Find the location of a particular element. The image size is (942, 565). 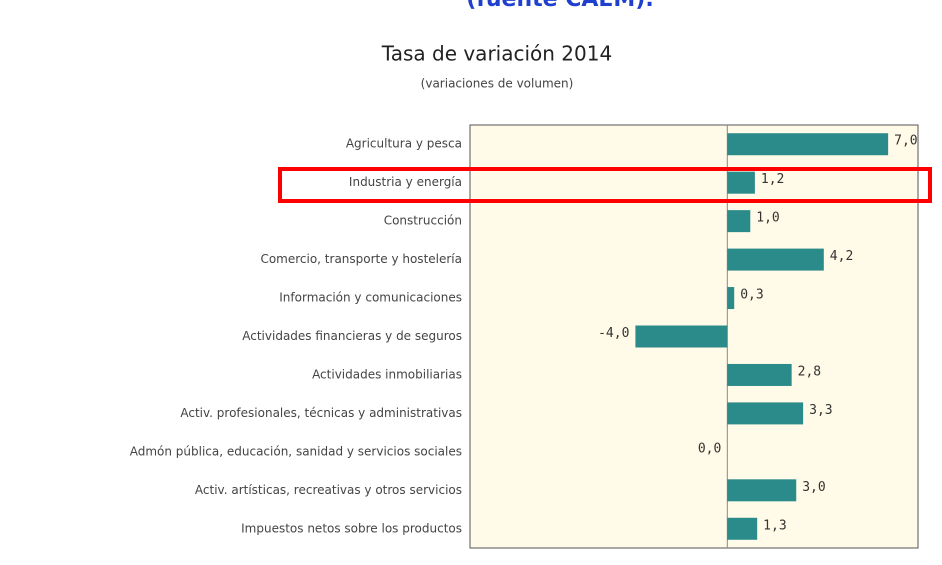

category-label: Impuestos netos sobre los productos is located at coordinates (351, 528).